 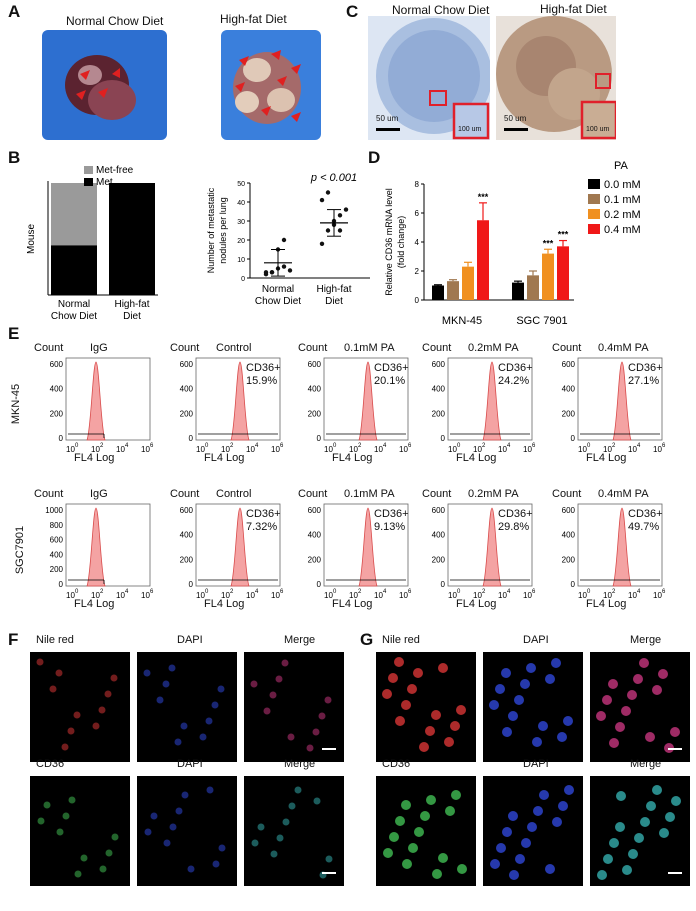 What do you see at coordinates (315, 535) in the screenshot?
I see `y-tick-label: 400` at bounding box center [315, 535].